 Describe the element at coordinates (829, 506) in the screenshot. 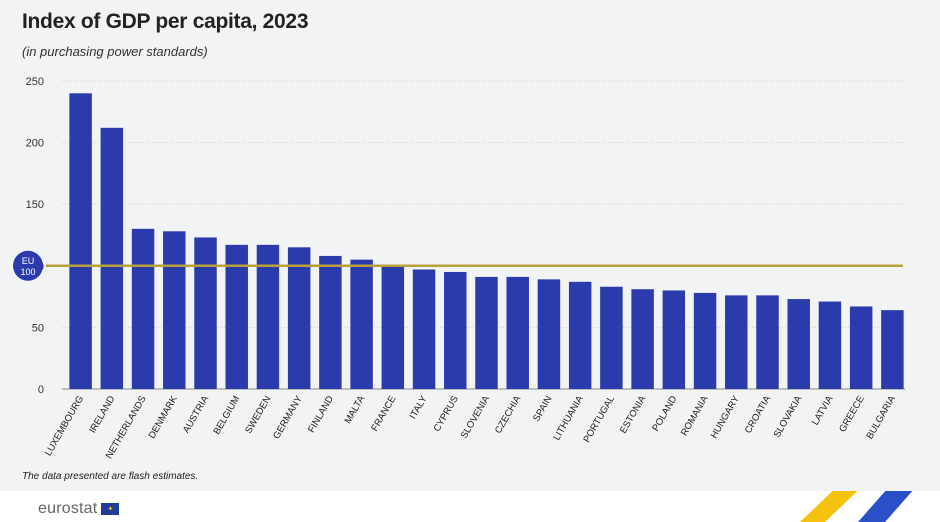

I see `yellow-chevron-shape` at that location.